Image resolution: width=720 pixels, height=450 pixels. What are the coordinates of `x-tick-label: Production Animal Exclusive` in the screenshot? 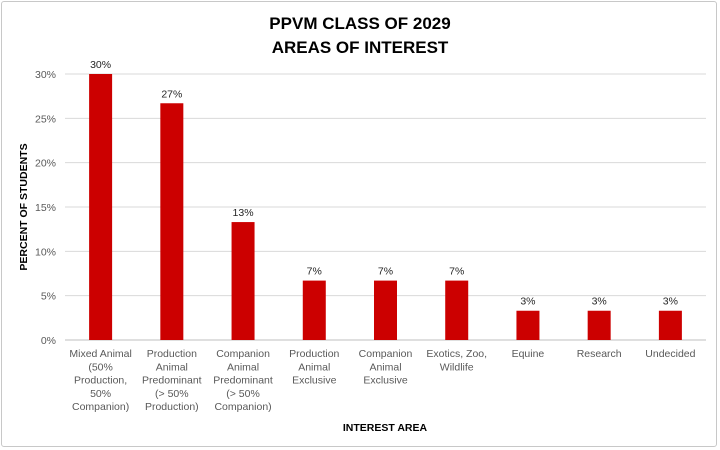 It's located at (314, 367).